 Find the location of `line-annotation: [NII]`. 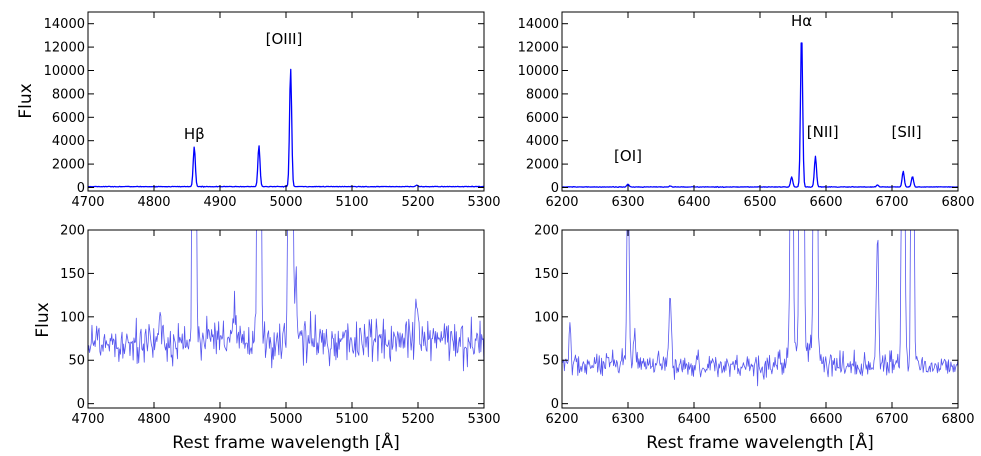

line-annotation: [NII] is located at coordinates (823, 132).